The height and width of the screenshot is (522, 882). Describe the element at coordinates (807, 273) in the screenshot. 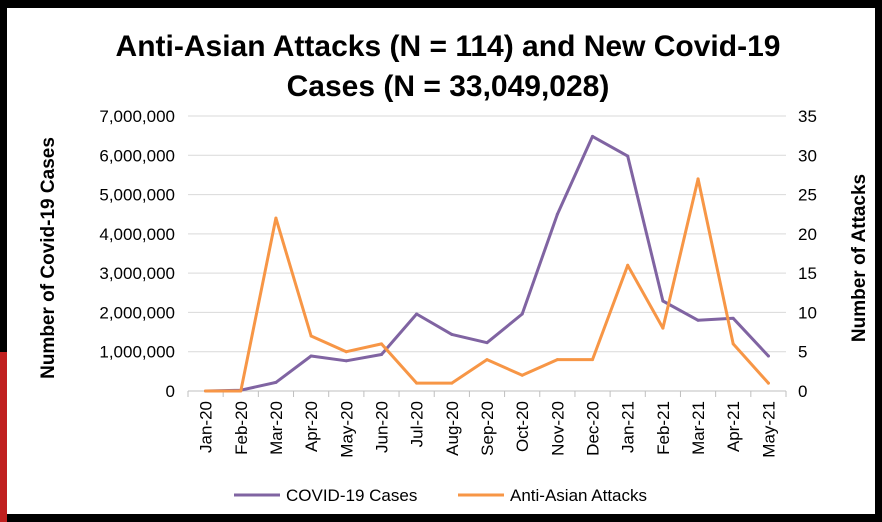

I see `right-tick-label: 15` at that location.